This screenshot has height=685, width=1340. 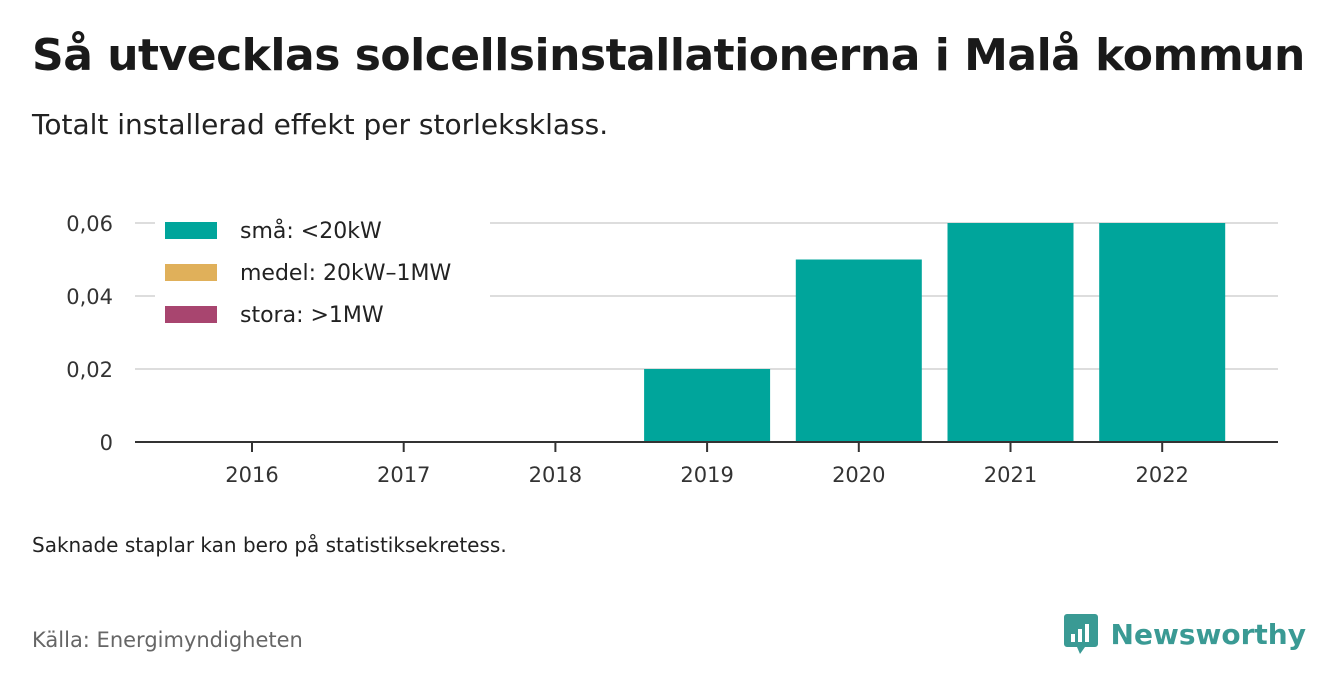 I want to click on y-tick-label: 0,04, so click(x=89, y=297).